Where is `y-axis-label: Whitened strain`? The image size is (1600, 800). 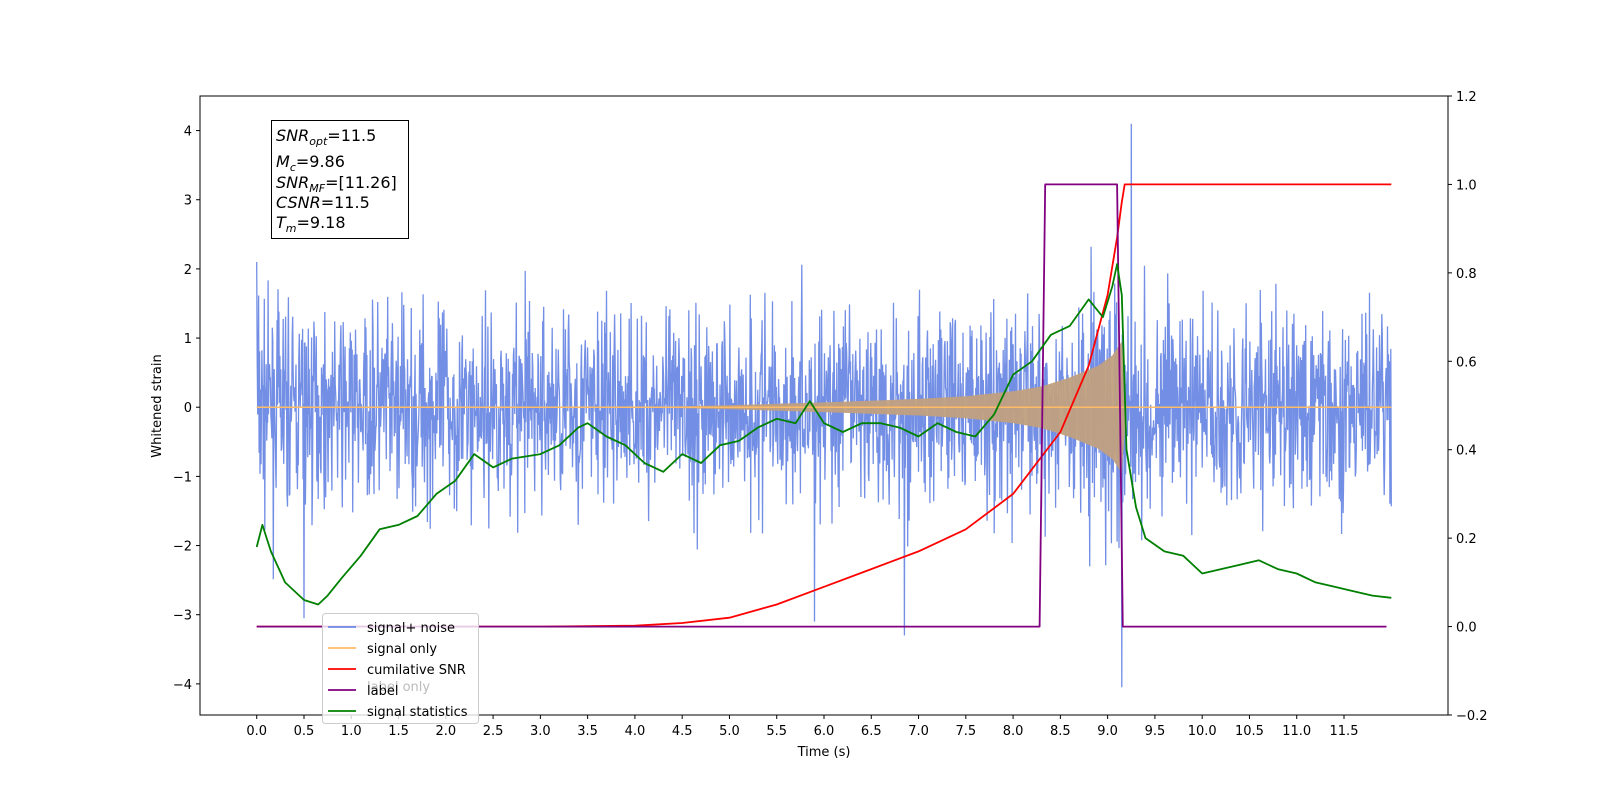
y-axis-label: Whitened strain is located at coordinates (157, 405).